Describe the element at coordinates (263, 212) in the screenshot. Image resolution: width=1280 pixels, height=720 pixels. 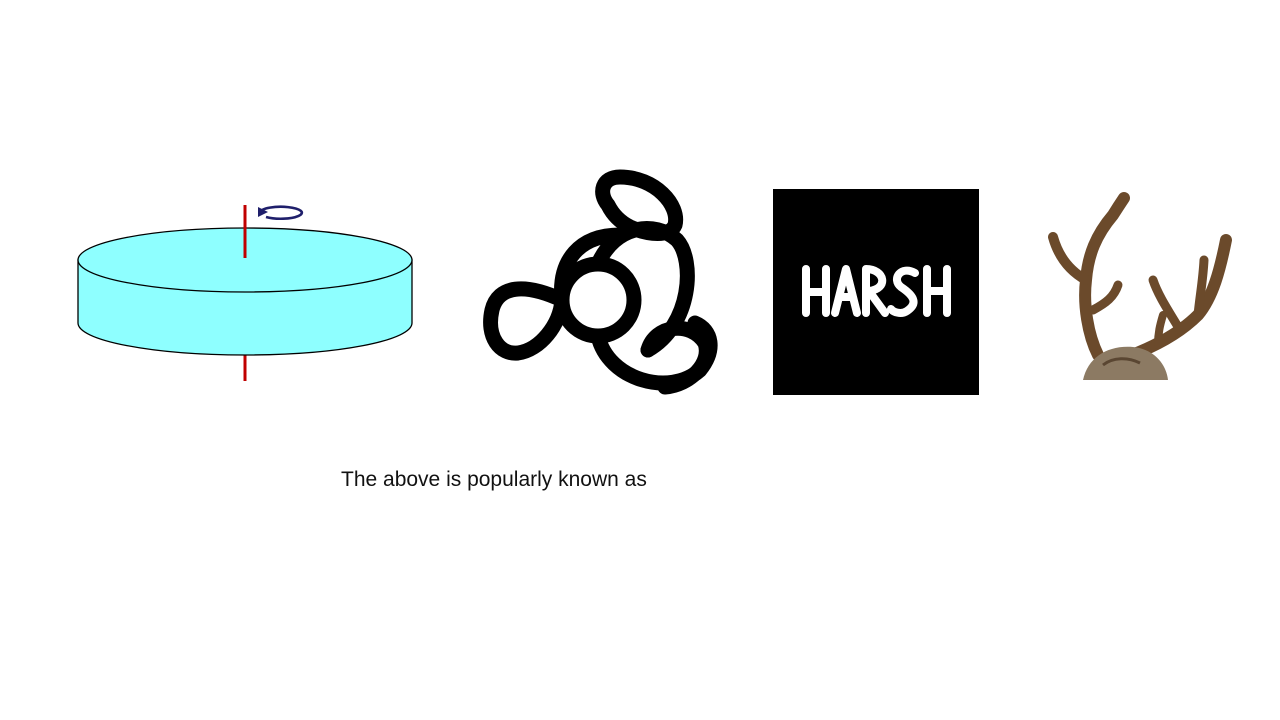
I see `rotation-arrow-icon` at that location.